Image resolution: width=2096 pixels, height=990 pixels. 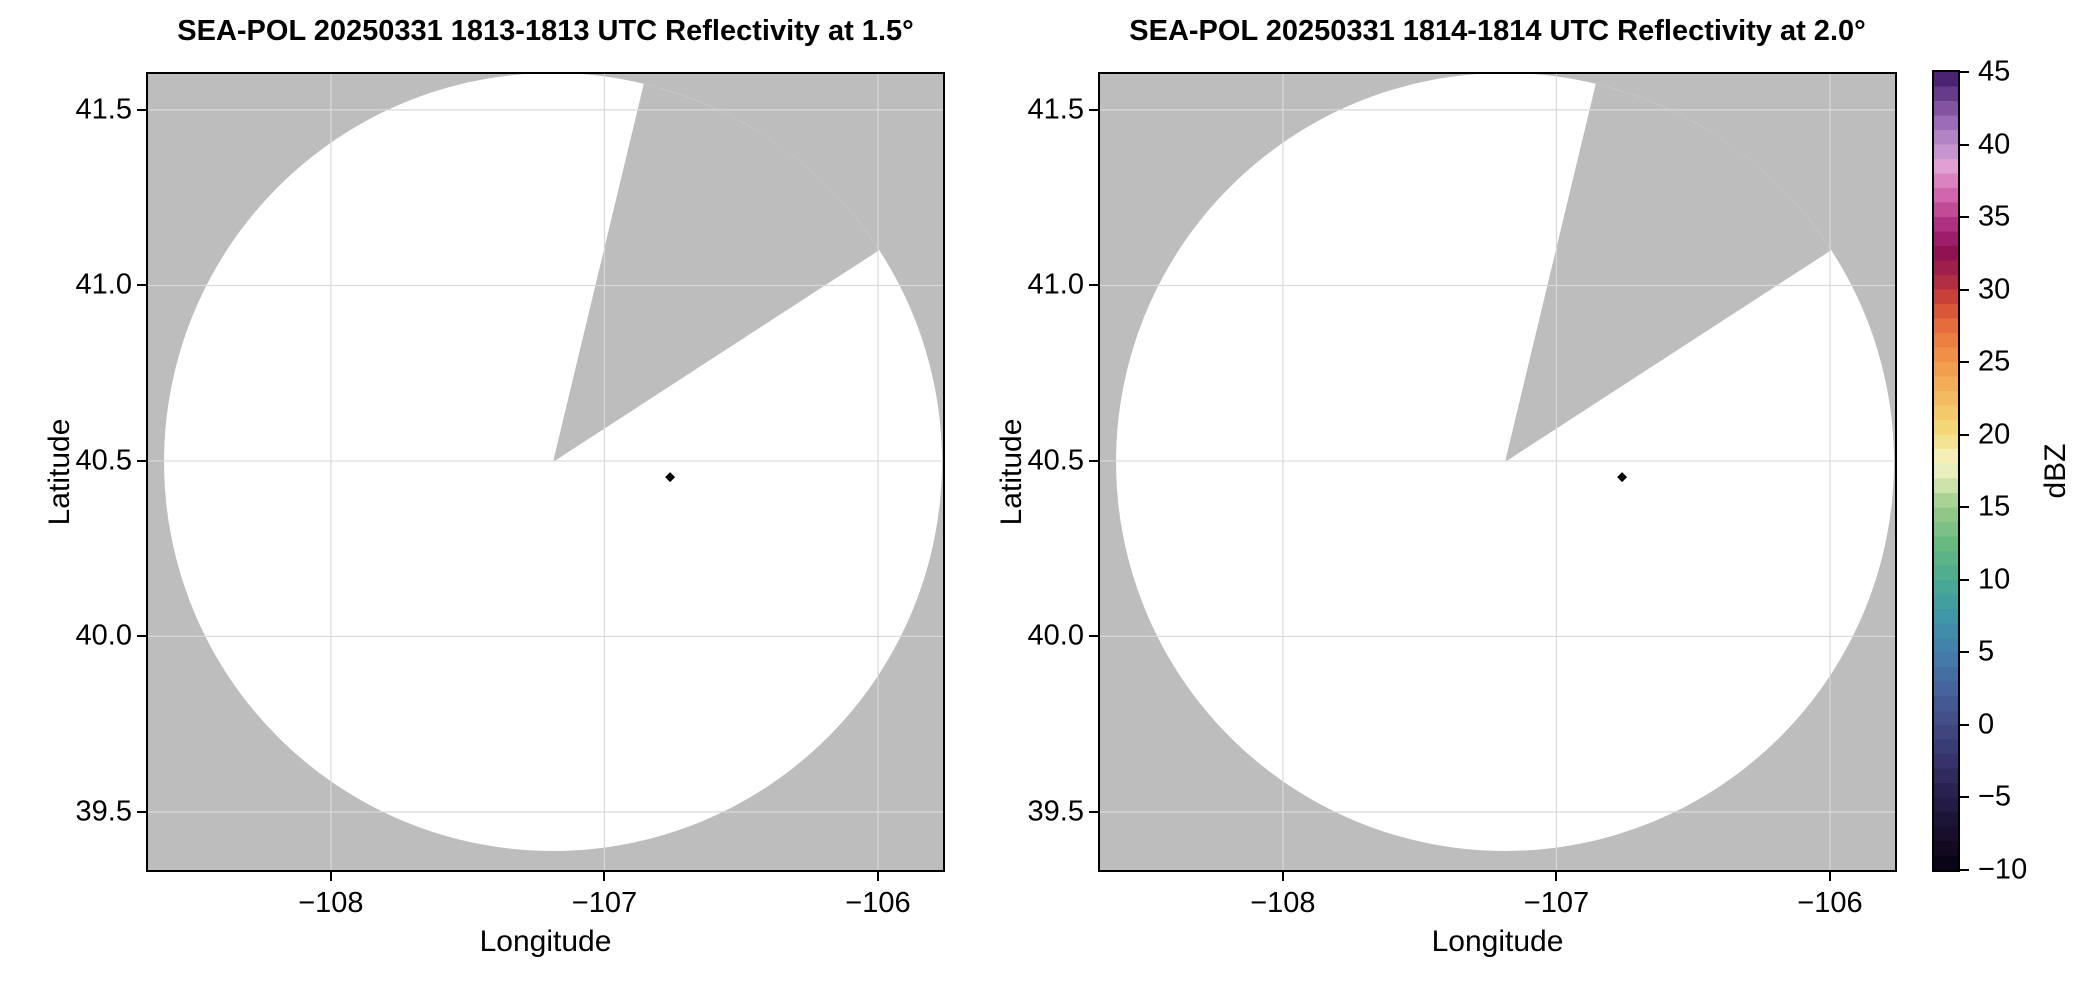 I want to click on colorbar-tick-label: −5, so click(x=1995, y=796).